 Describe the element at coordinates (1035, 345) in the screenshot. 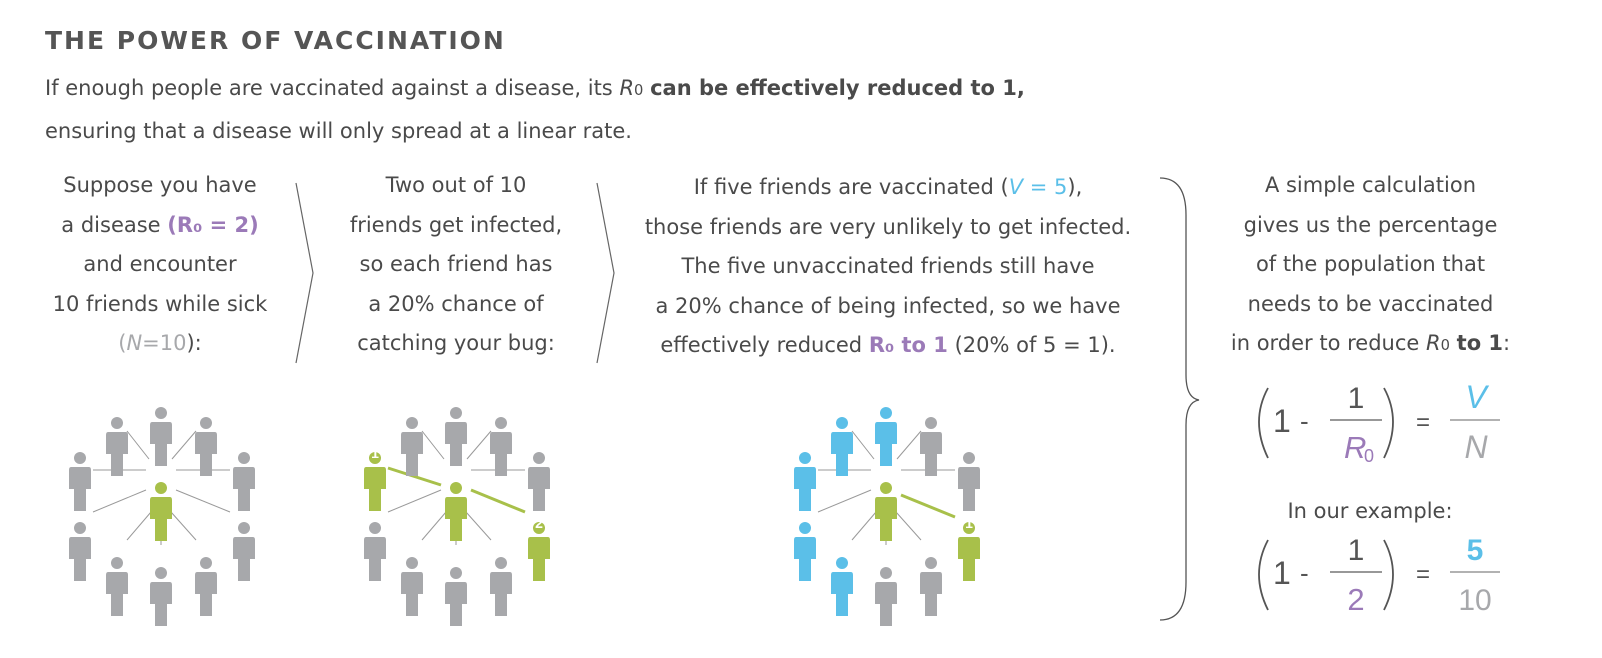

I see `col3-l5-post: (20% of 5 = 1).` at that location.